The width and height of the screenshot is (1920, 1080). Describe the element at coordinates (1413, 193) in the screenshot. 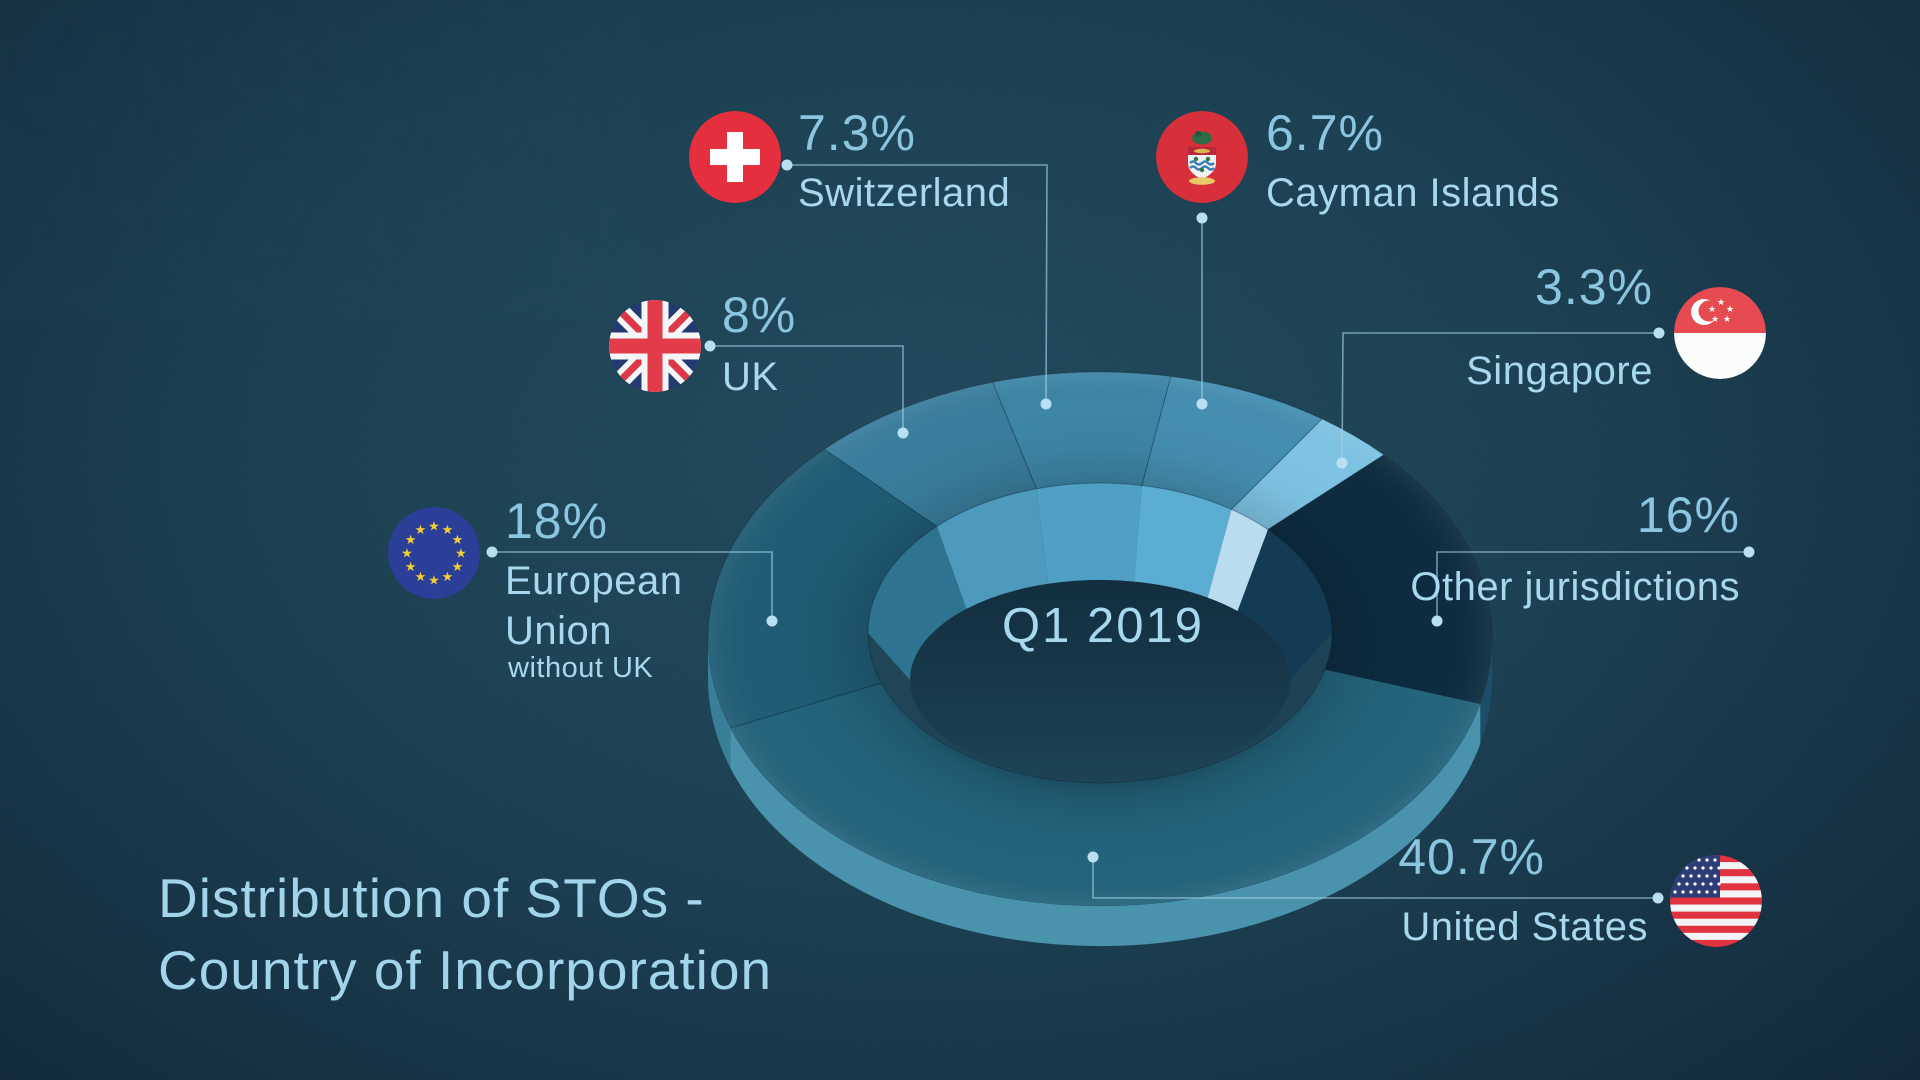

I see `cayman-islands-label: Cayman Islands` at that location.